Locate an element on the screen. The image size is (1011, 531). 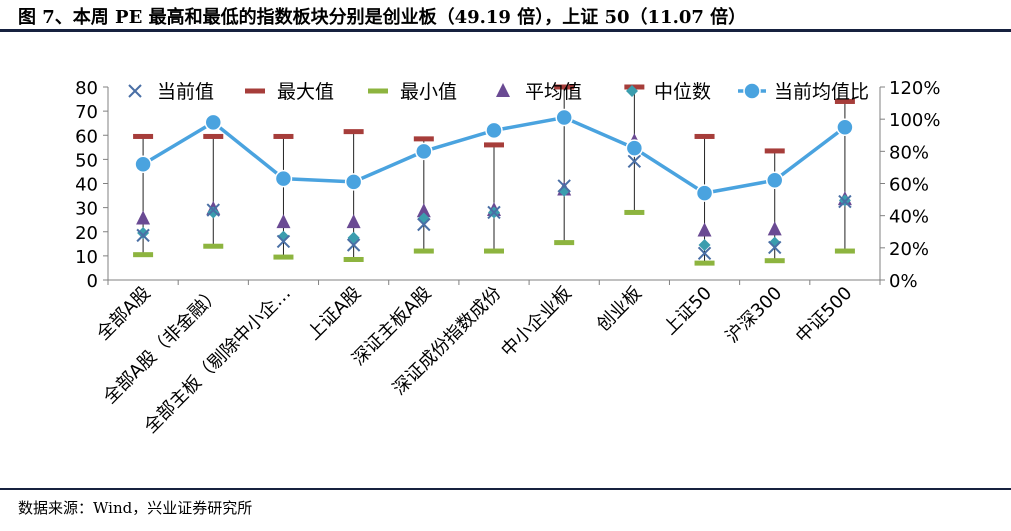
x-tick-label: 上证50 is located at coordinates (688, 311).